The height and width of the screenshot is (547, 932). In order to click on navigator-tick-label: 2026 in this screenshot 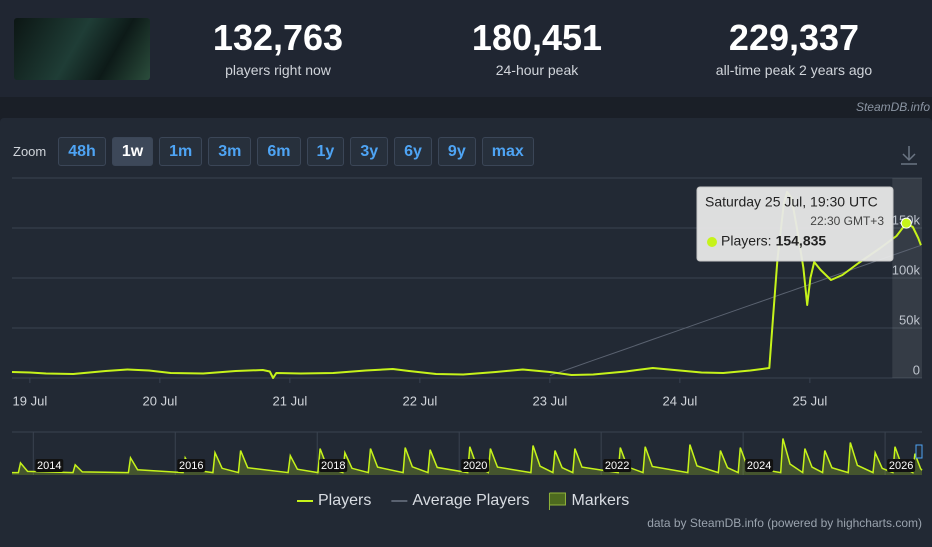, I will do `click(901, 466)`.